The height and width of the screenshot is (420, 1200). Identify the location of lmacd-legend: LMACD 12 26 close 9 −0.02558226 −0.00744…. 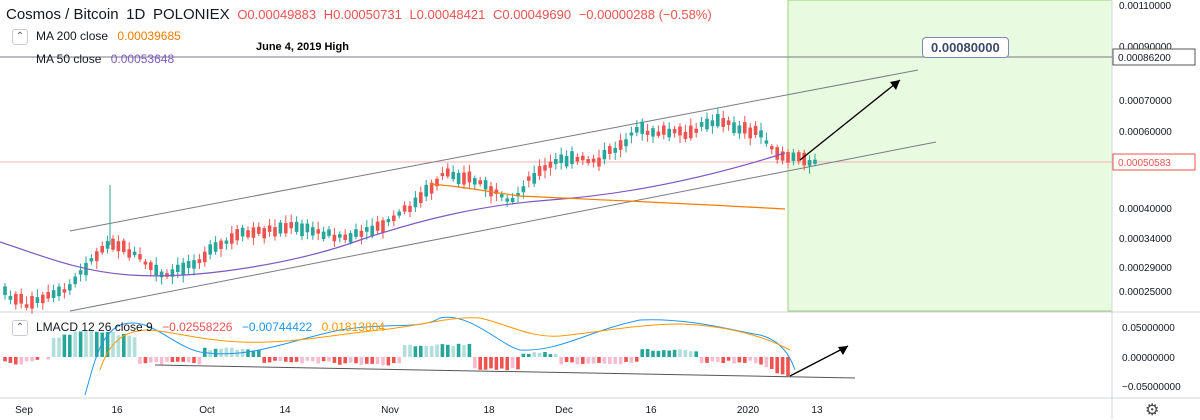
(210, 327).